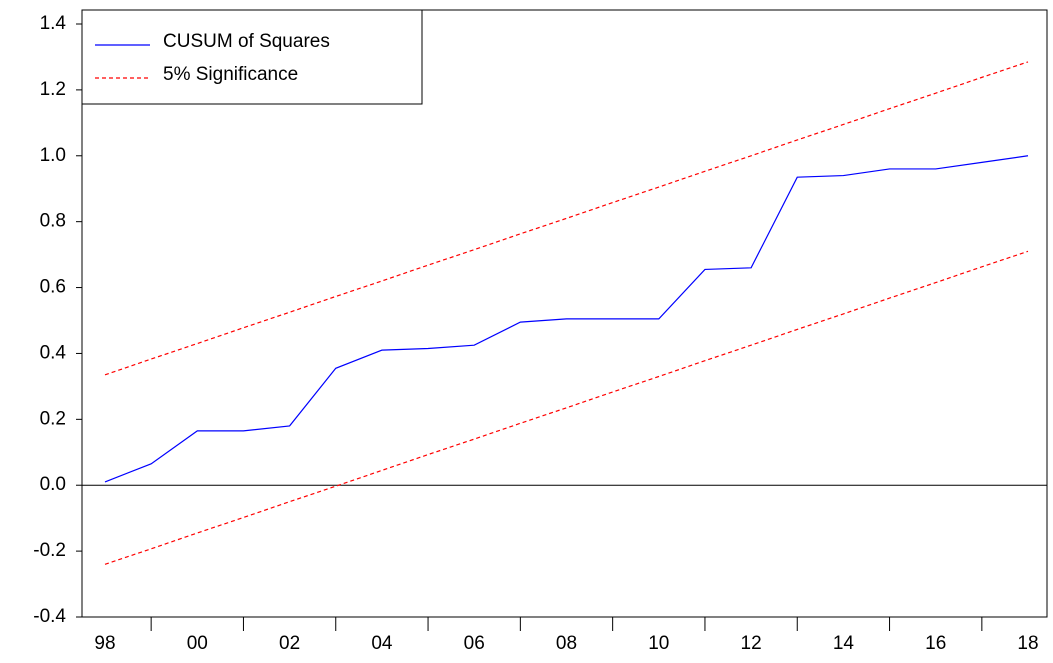 This screenshot has height=663, width=1053. Describe the element at coordinates (566, 643) in the screenshot. I see `x-tick-label: 08` at that location.